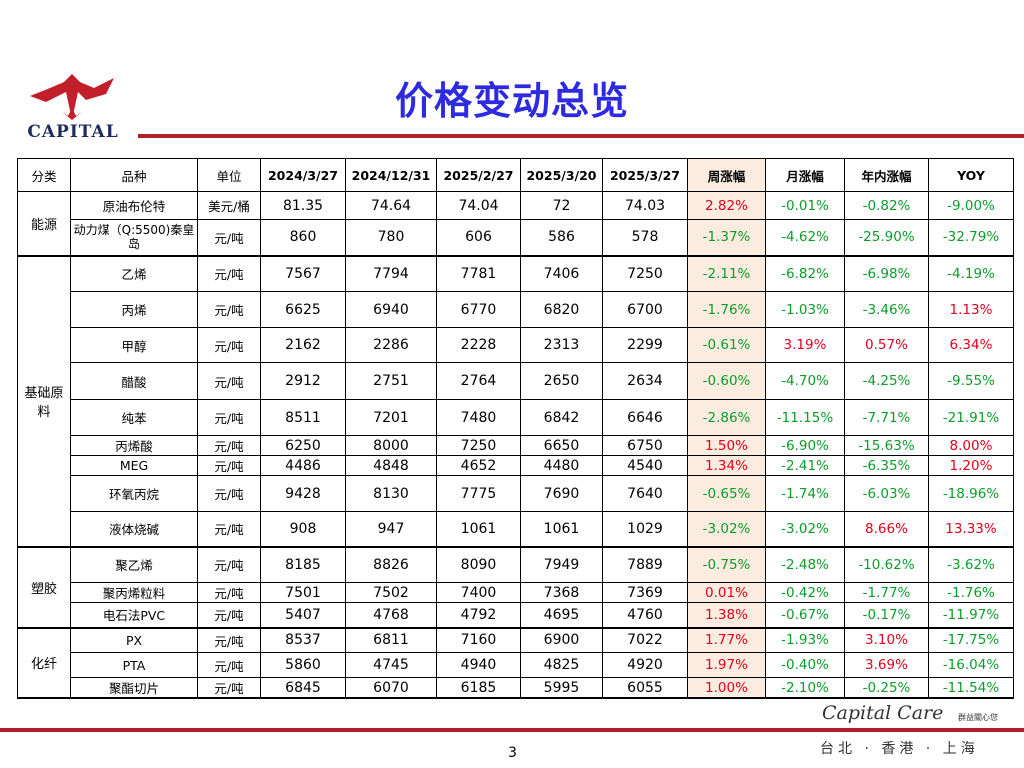 This screenshot has width=1024, height=768. I want to click on value-cell: 6185, so click(478, 688).